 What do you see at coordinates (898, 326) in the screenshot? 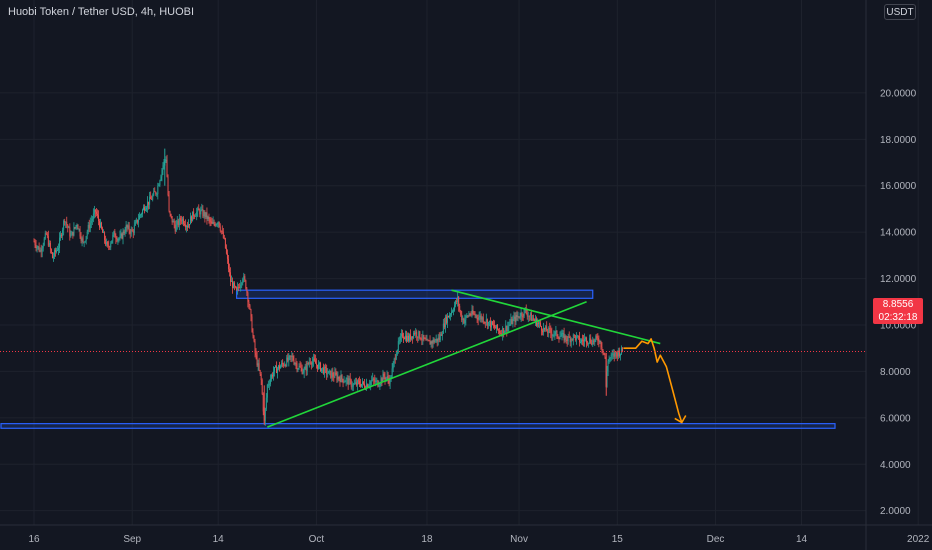
I see `y-tick-label: 10.0000` at bounding box center [898, 326].